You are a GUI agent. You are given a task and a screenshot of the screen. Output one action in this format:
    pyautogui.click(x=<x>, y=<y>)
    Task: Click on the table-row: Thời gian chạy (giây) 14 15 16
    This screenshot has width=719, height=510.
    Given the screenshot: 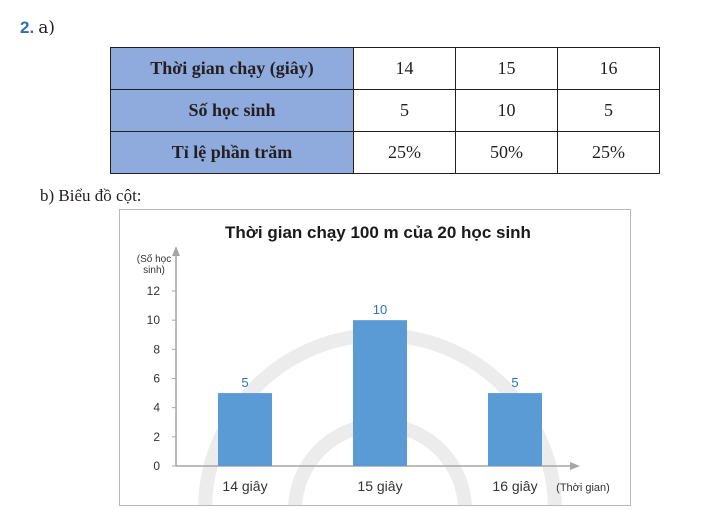 What is the action you would take?
    pyautogui.click(x=385, y=68)
    